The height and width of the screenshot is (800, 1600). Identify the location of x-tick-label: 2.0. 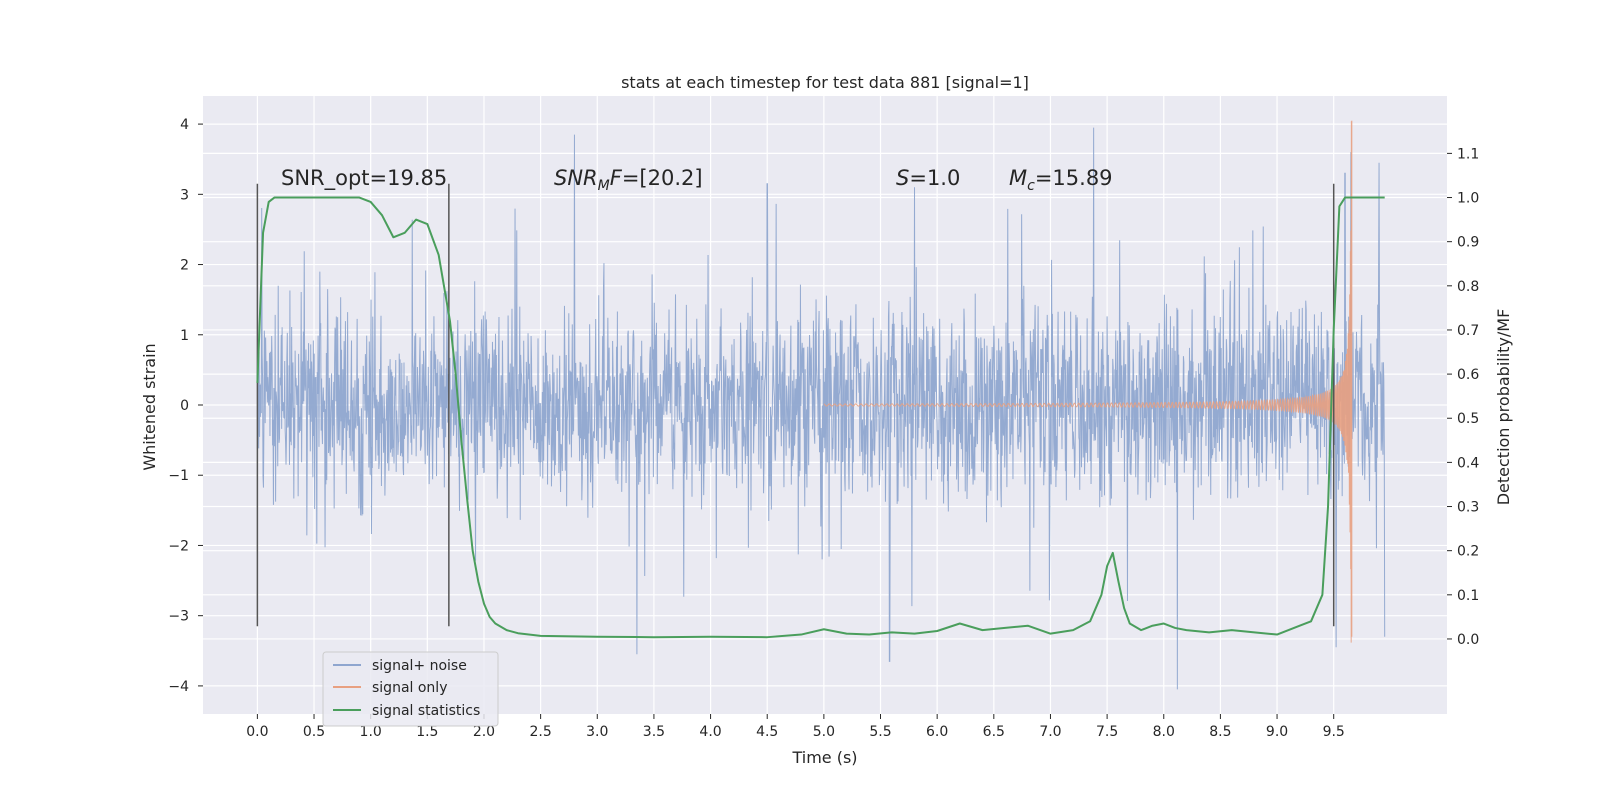
(484, 732).